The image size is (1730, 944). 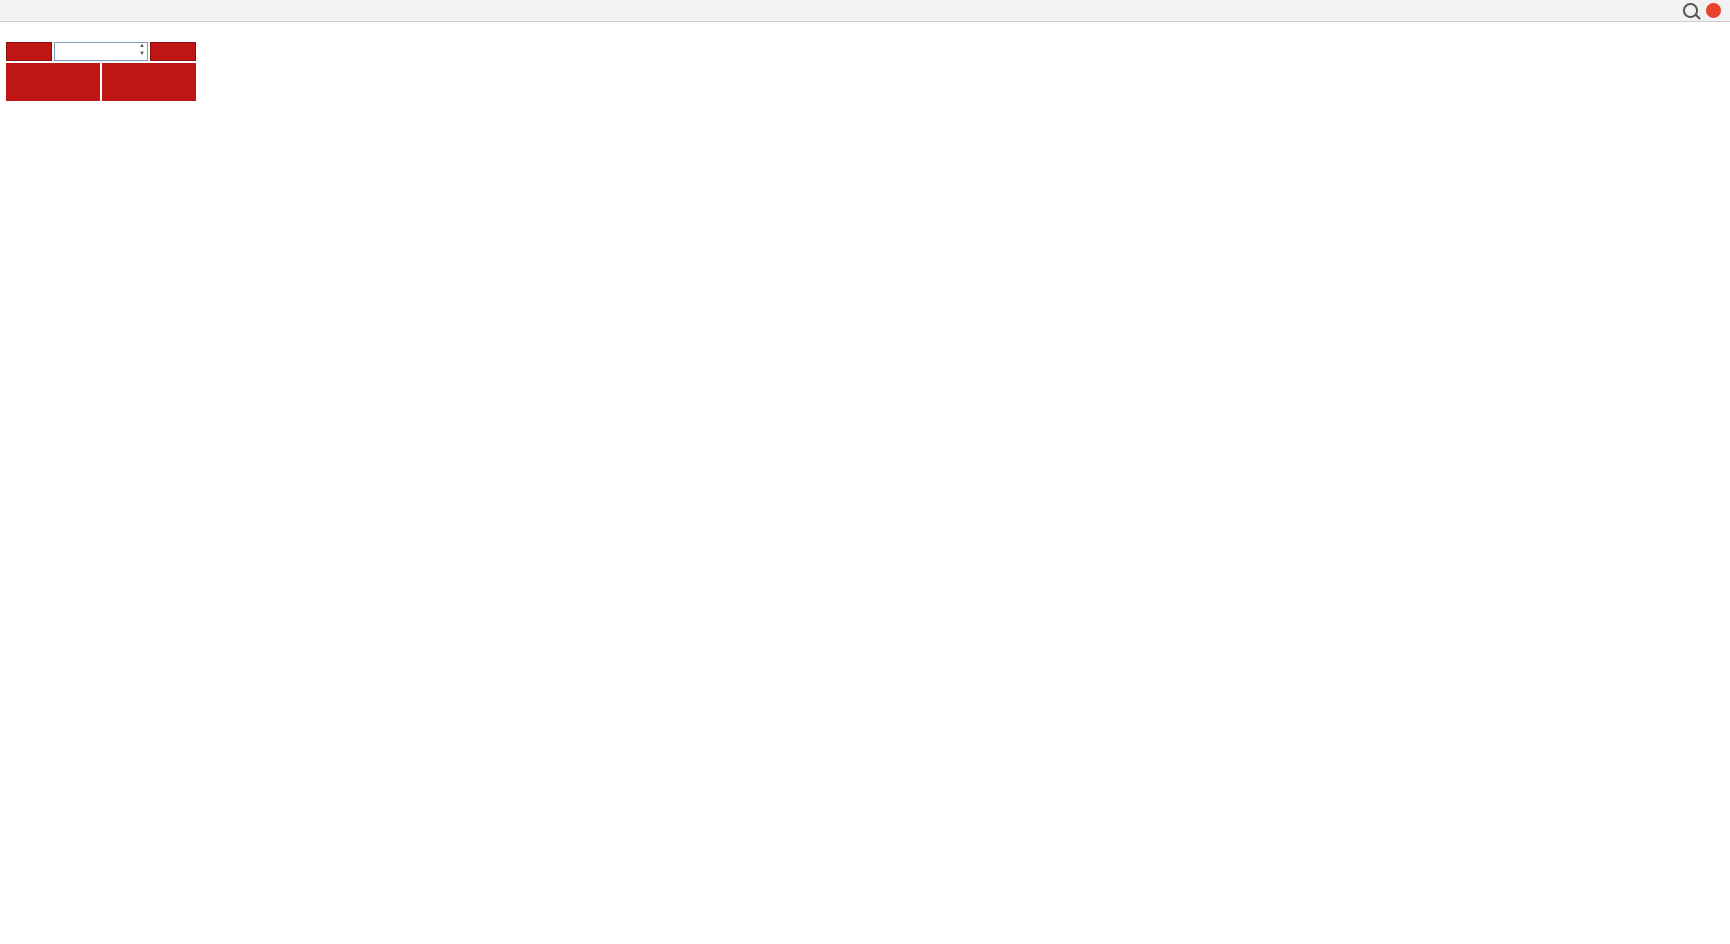 What do you see at coordinates (1690, 10) in the screenshot?
I see `search-icon` at bounding box center [1690, 10].